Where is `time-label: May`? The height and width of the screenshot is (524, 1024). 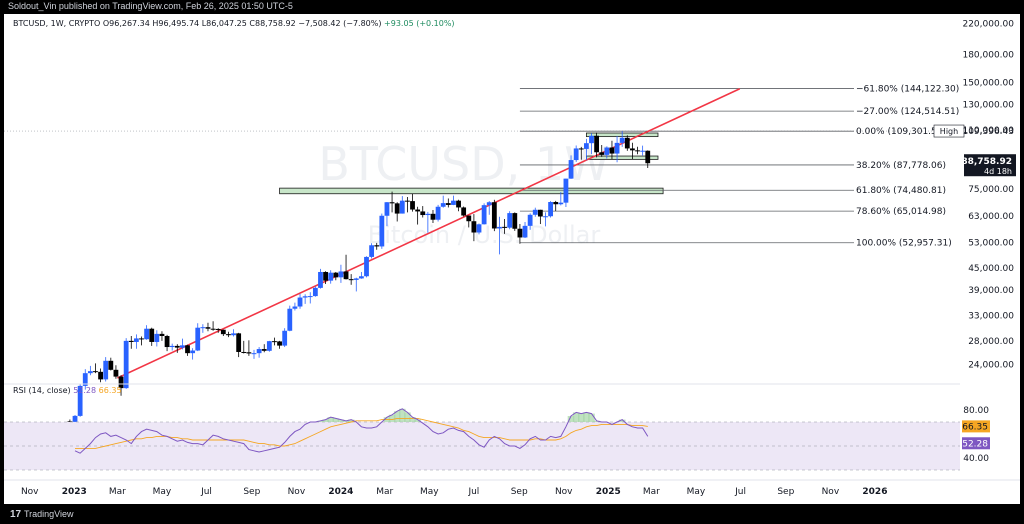
time-label: May is located at coordinates (696, 492).